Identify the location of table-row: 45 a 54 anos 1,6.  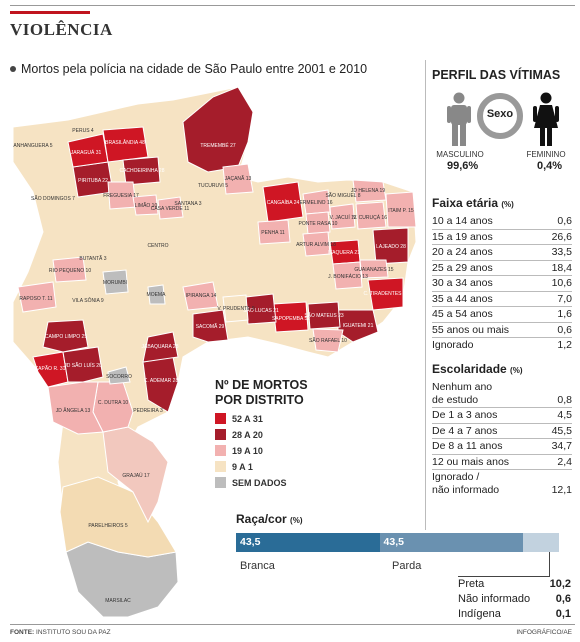
(502, 314).